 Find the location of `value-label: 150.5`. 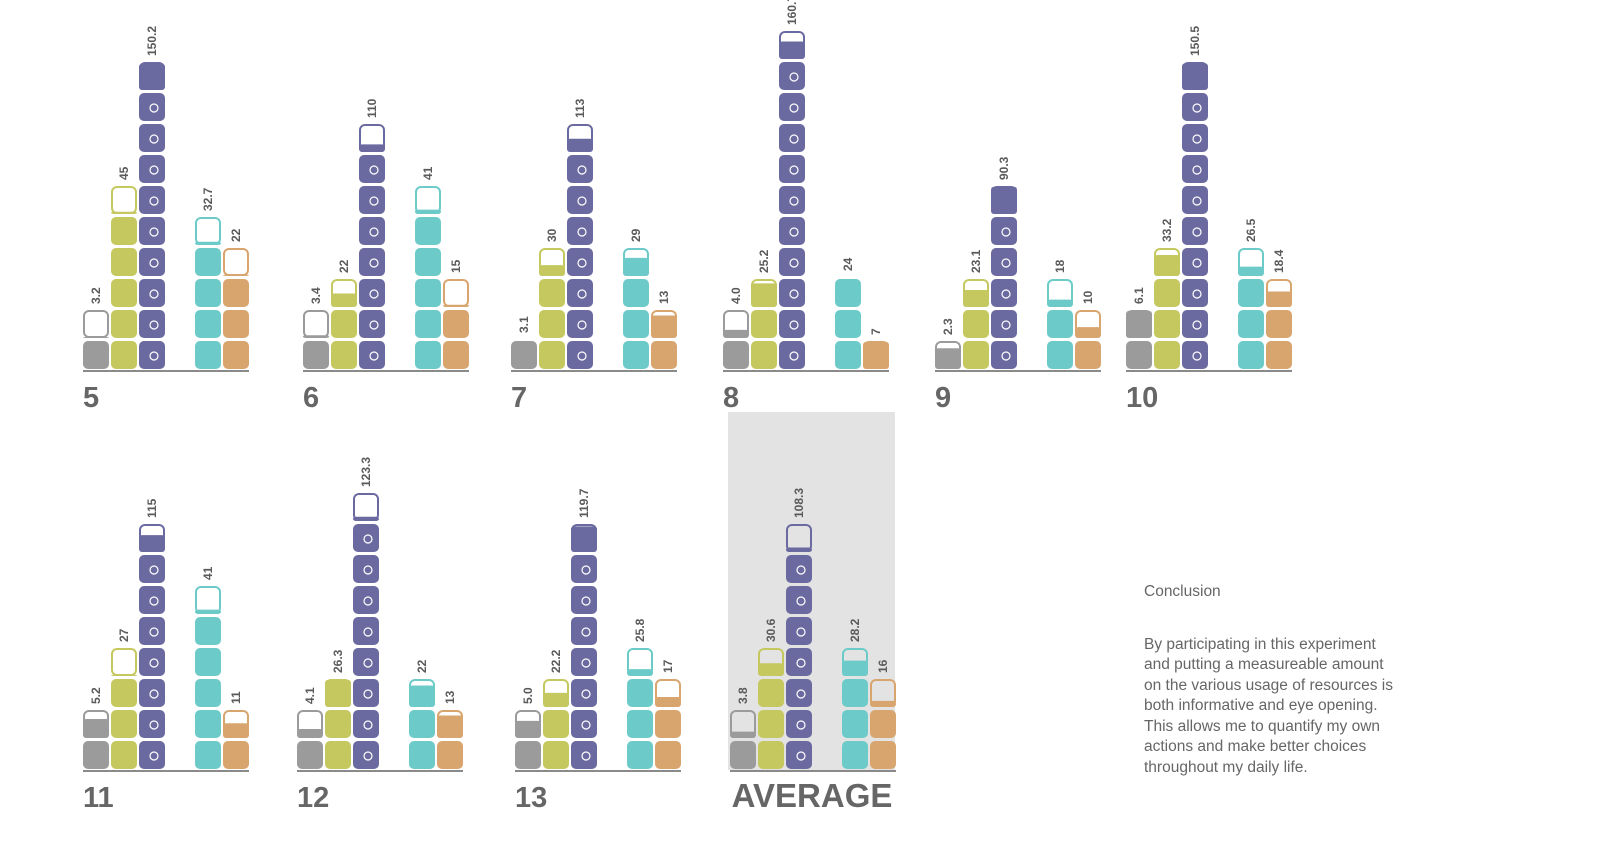

value-label: 150.5 is located at coordinates (1195, 41).